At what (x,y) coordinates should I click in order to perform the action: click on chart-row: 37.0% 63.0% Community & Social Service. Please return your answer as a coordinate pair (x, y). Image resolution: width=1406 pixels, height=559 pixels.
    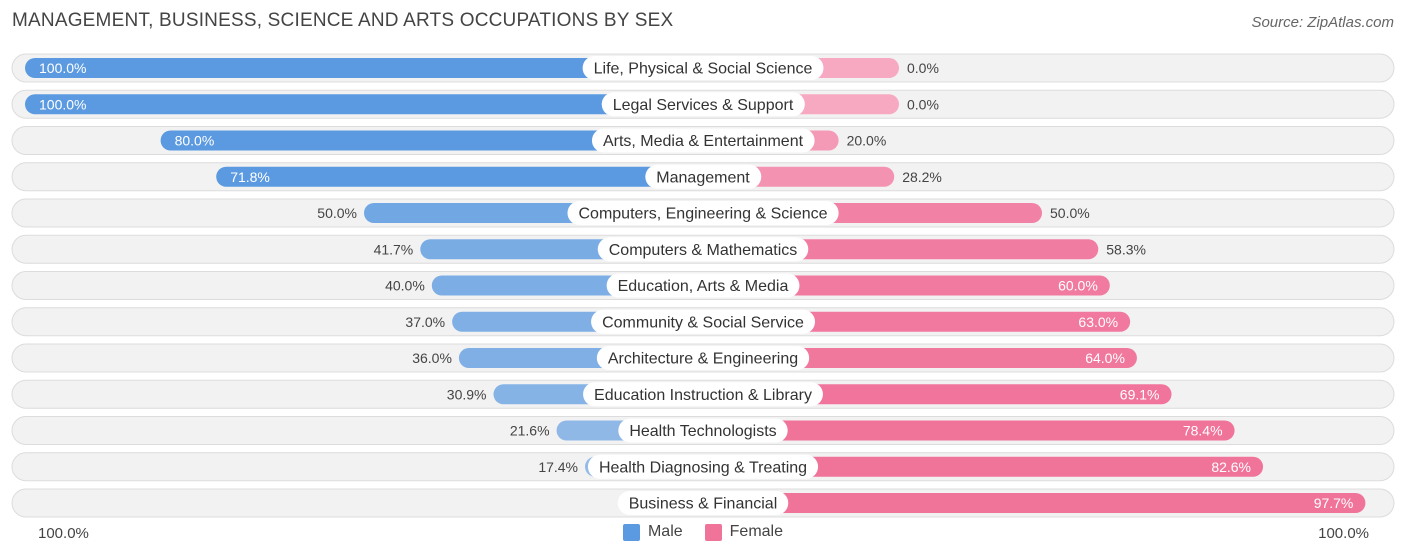
    Looking at the image, I should click on (703, 322).